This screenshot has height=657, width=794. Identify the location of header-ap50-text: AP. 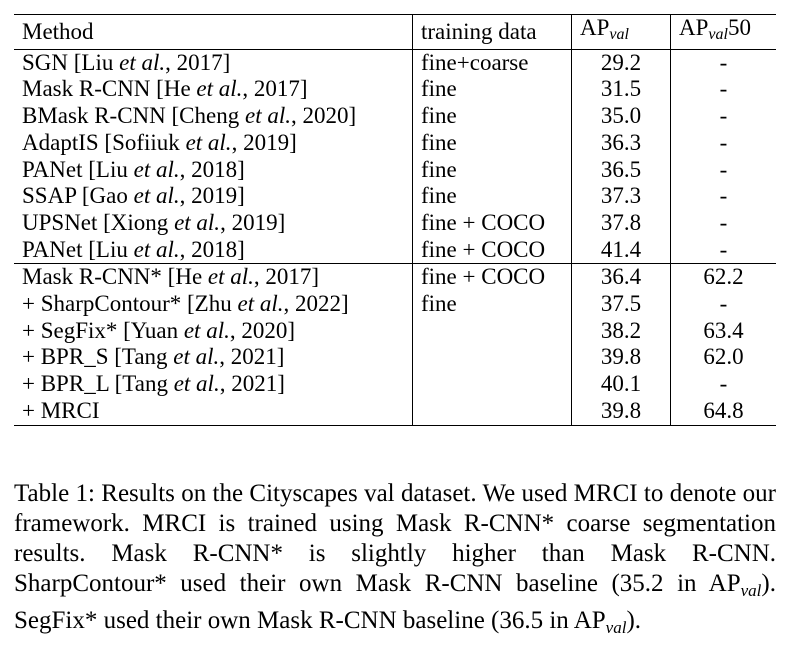
(694, 27).